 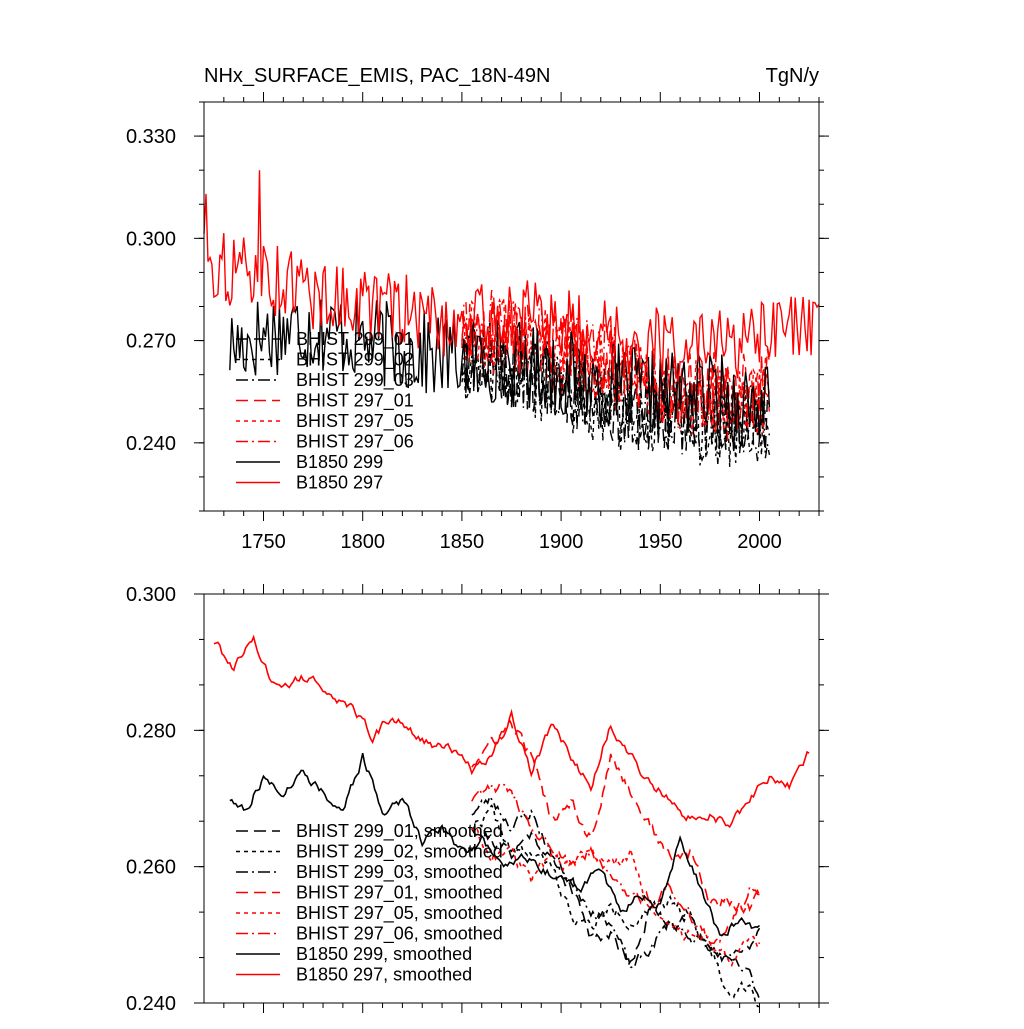 I want to click on legend-label: BHIST 299_02, smoothed, so click(x=399, y=852).